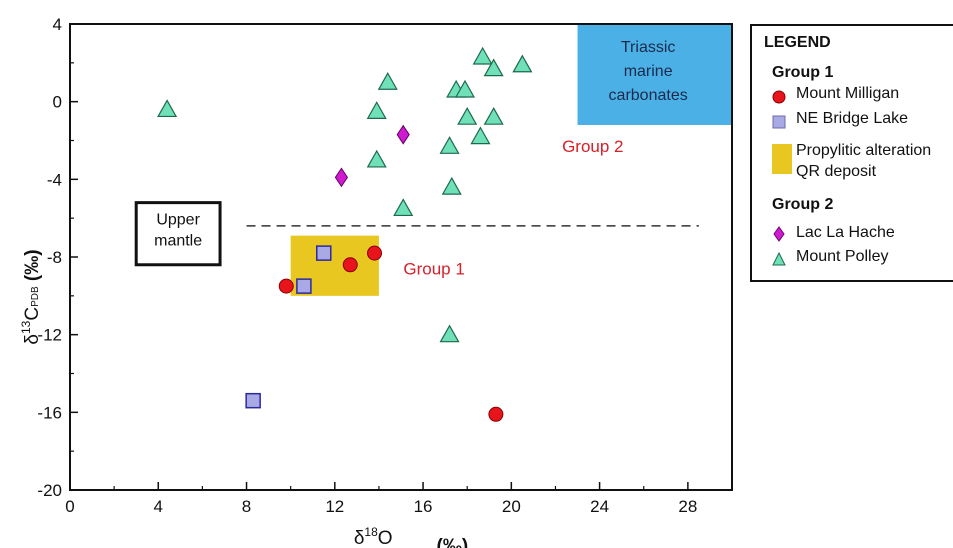 This screenshot has width=953, height=548. I want to click on y-tick-label: -16, so click(49, 412).